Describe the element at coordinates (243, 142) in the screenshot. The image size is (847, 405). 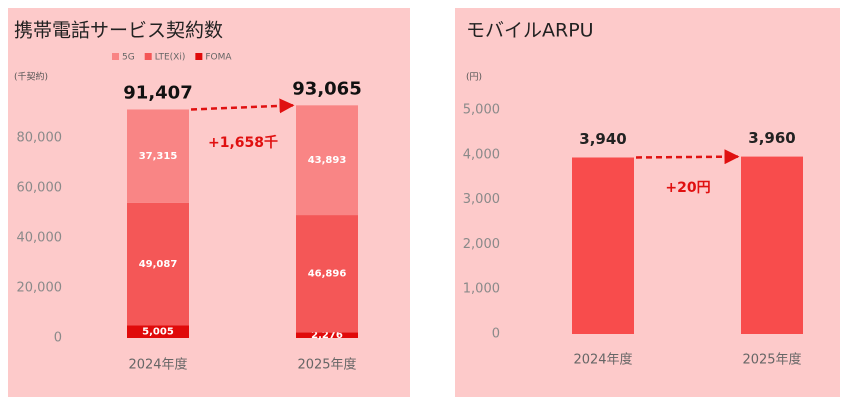
I see `annotation: +1,658千` at that location.